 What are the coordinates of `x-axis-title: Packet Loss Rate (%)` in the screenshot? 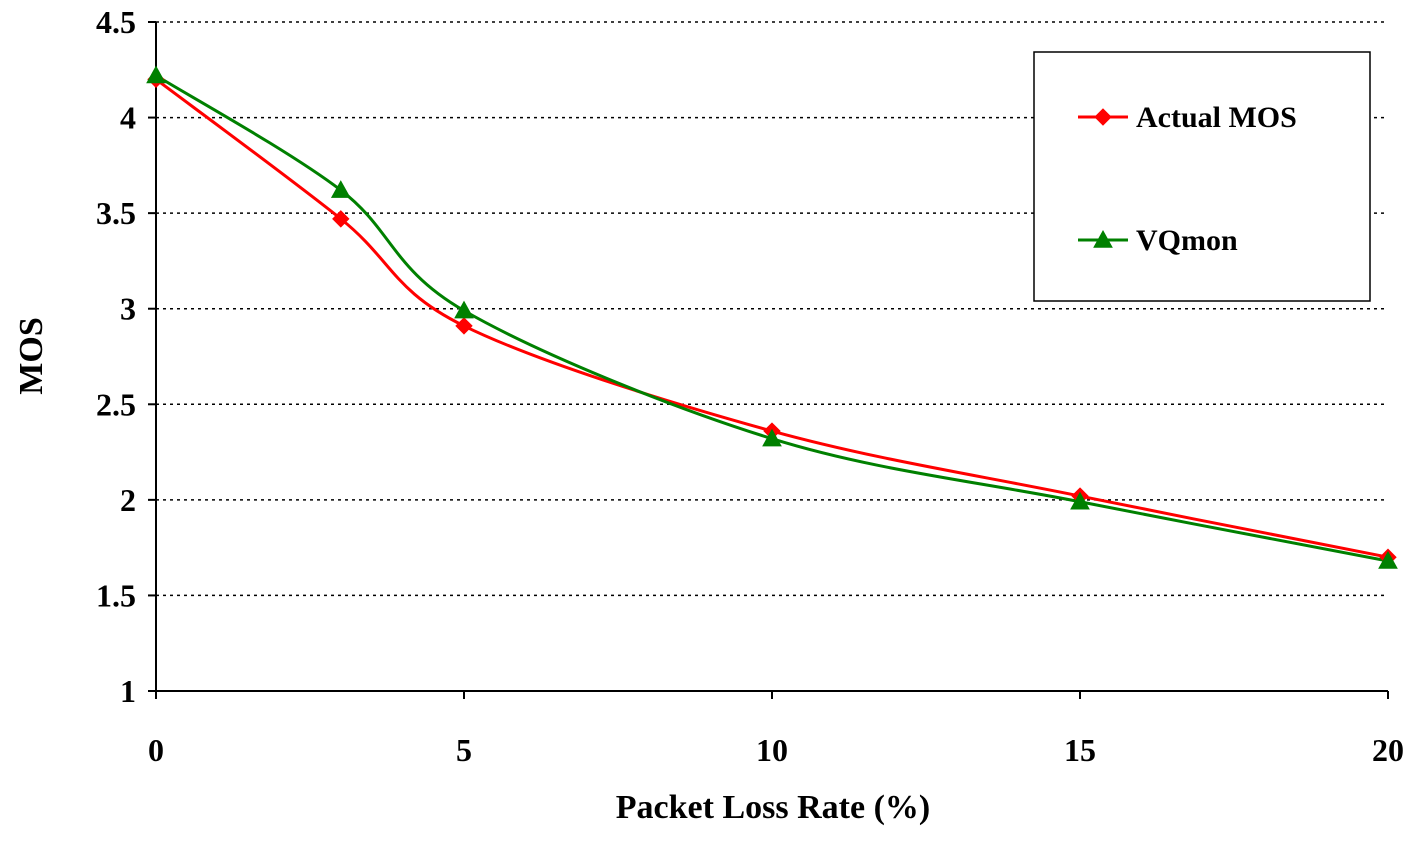 It's located at (773, 807).